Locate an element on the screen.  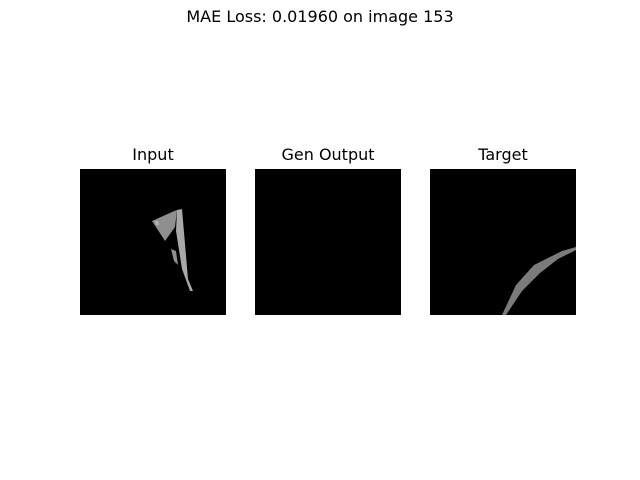
gen-output-image-panel is located at coordinates (328, 242).